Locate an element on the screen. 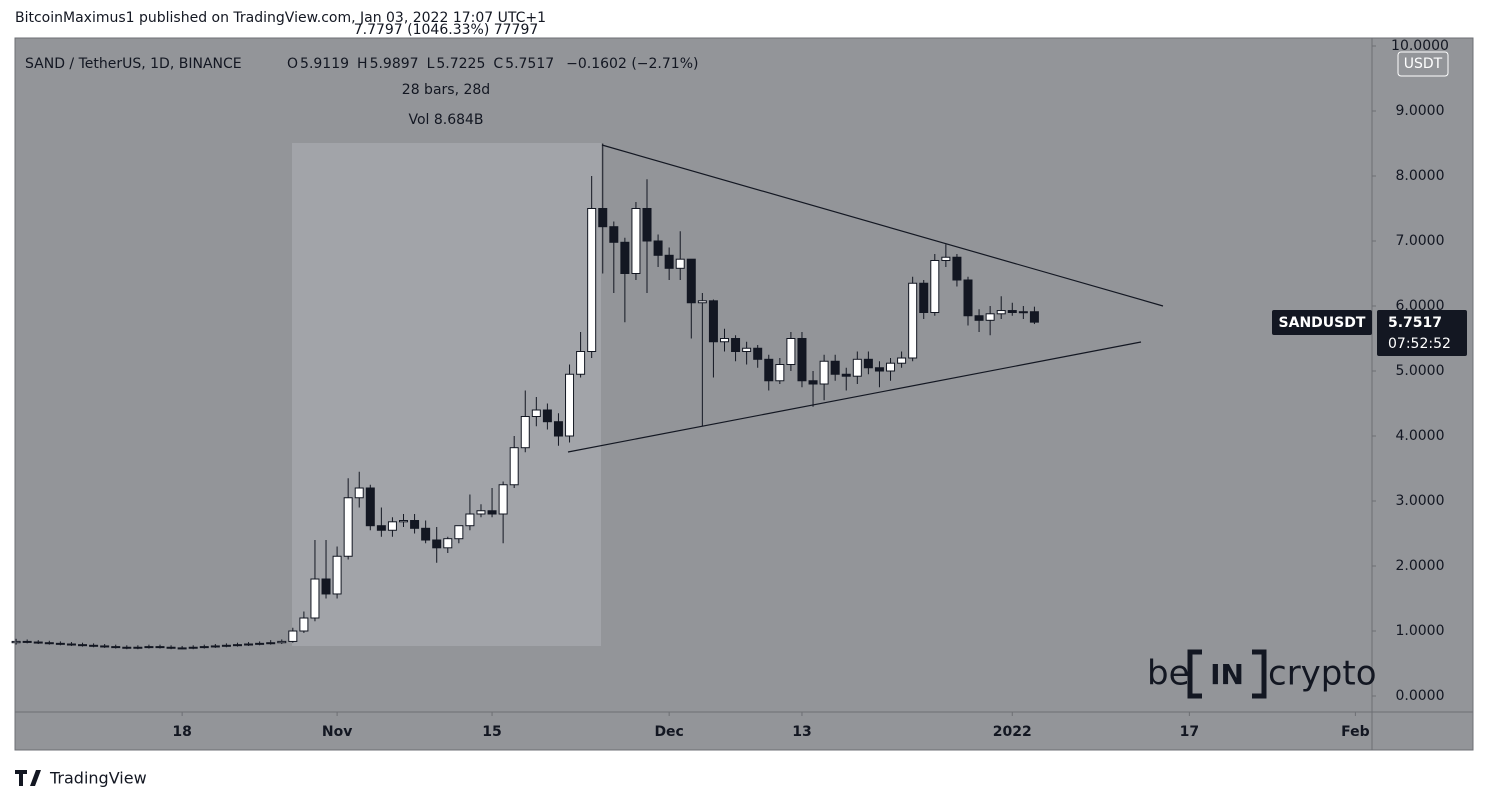 The height and width of the screenshot is (805, 1489). watermark-crypto: crypto is located at coordinates (1322, 674).